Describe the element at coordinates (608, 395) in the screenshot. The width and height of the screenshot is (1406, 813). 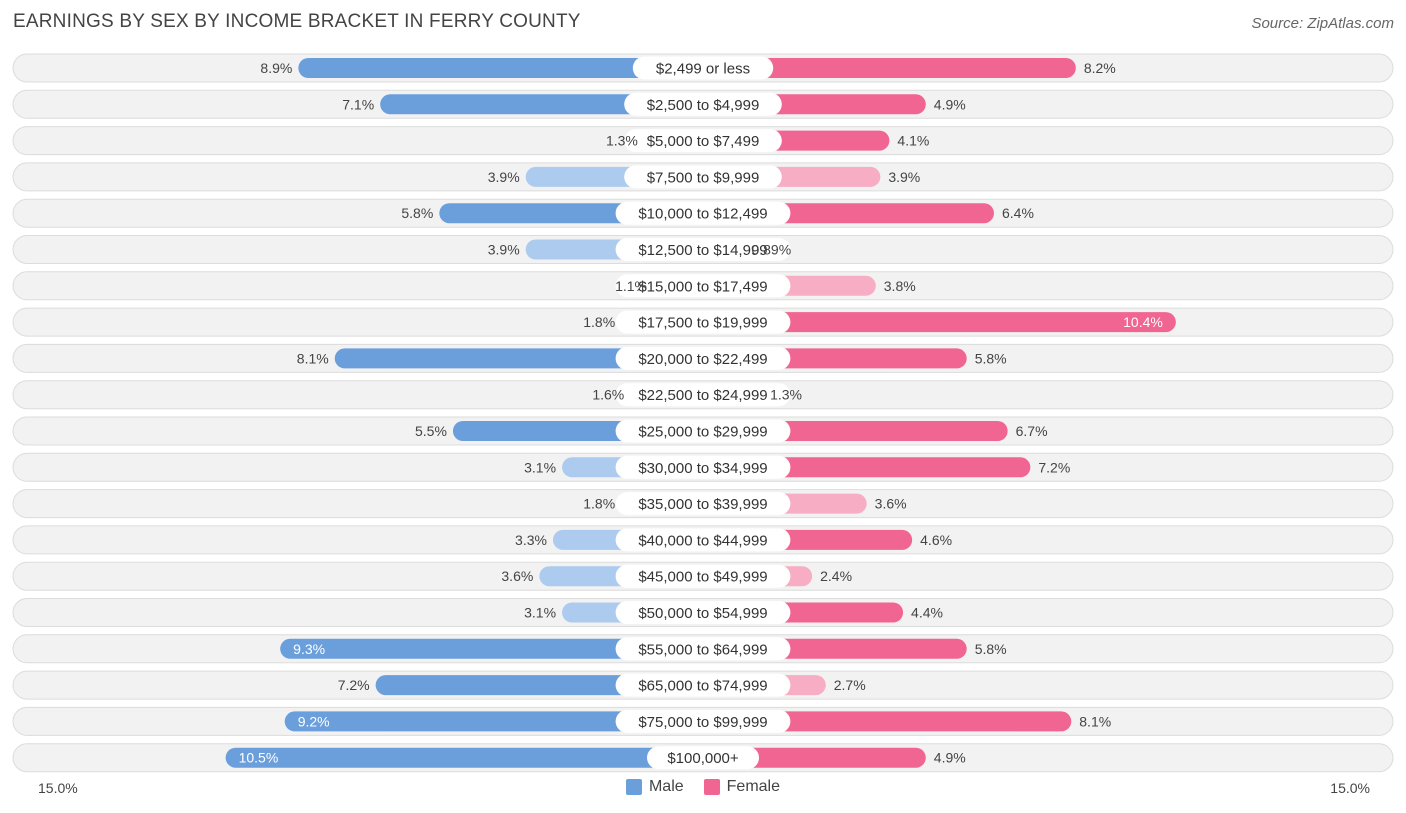
I see `value-label-male: 1.6%` at that location.